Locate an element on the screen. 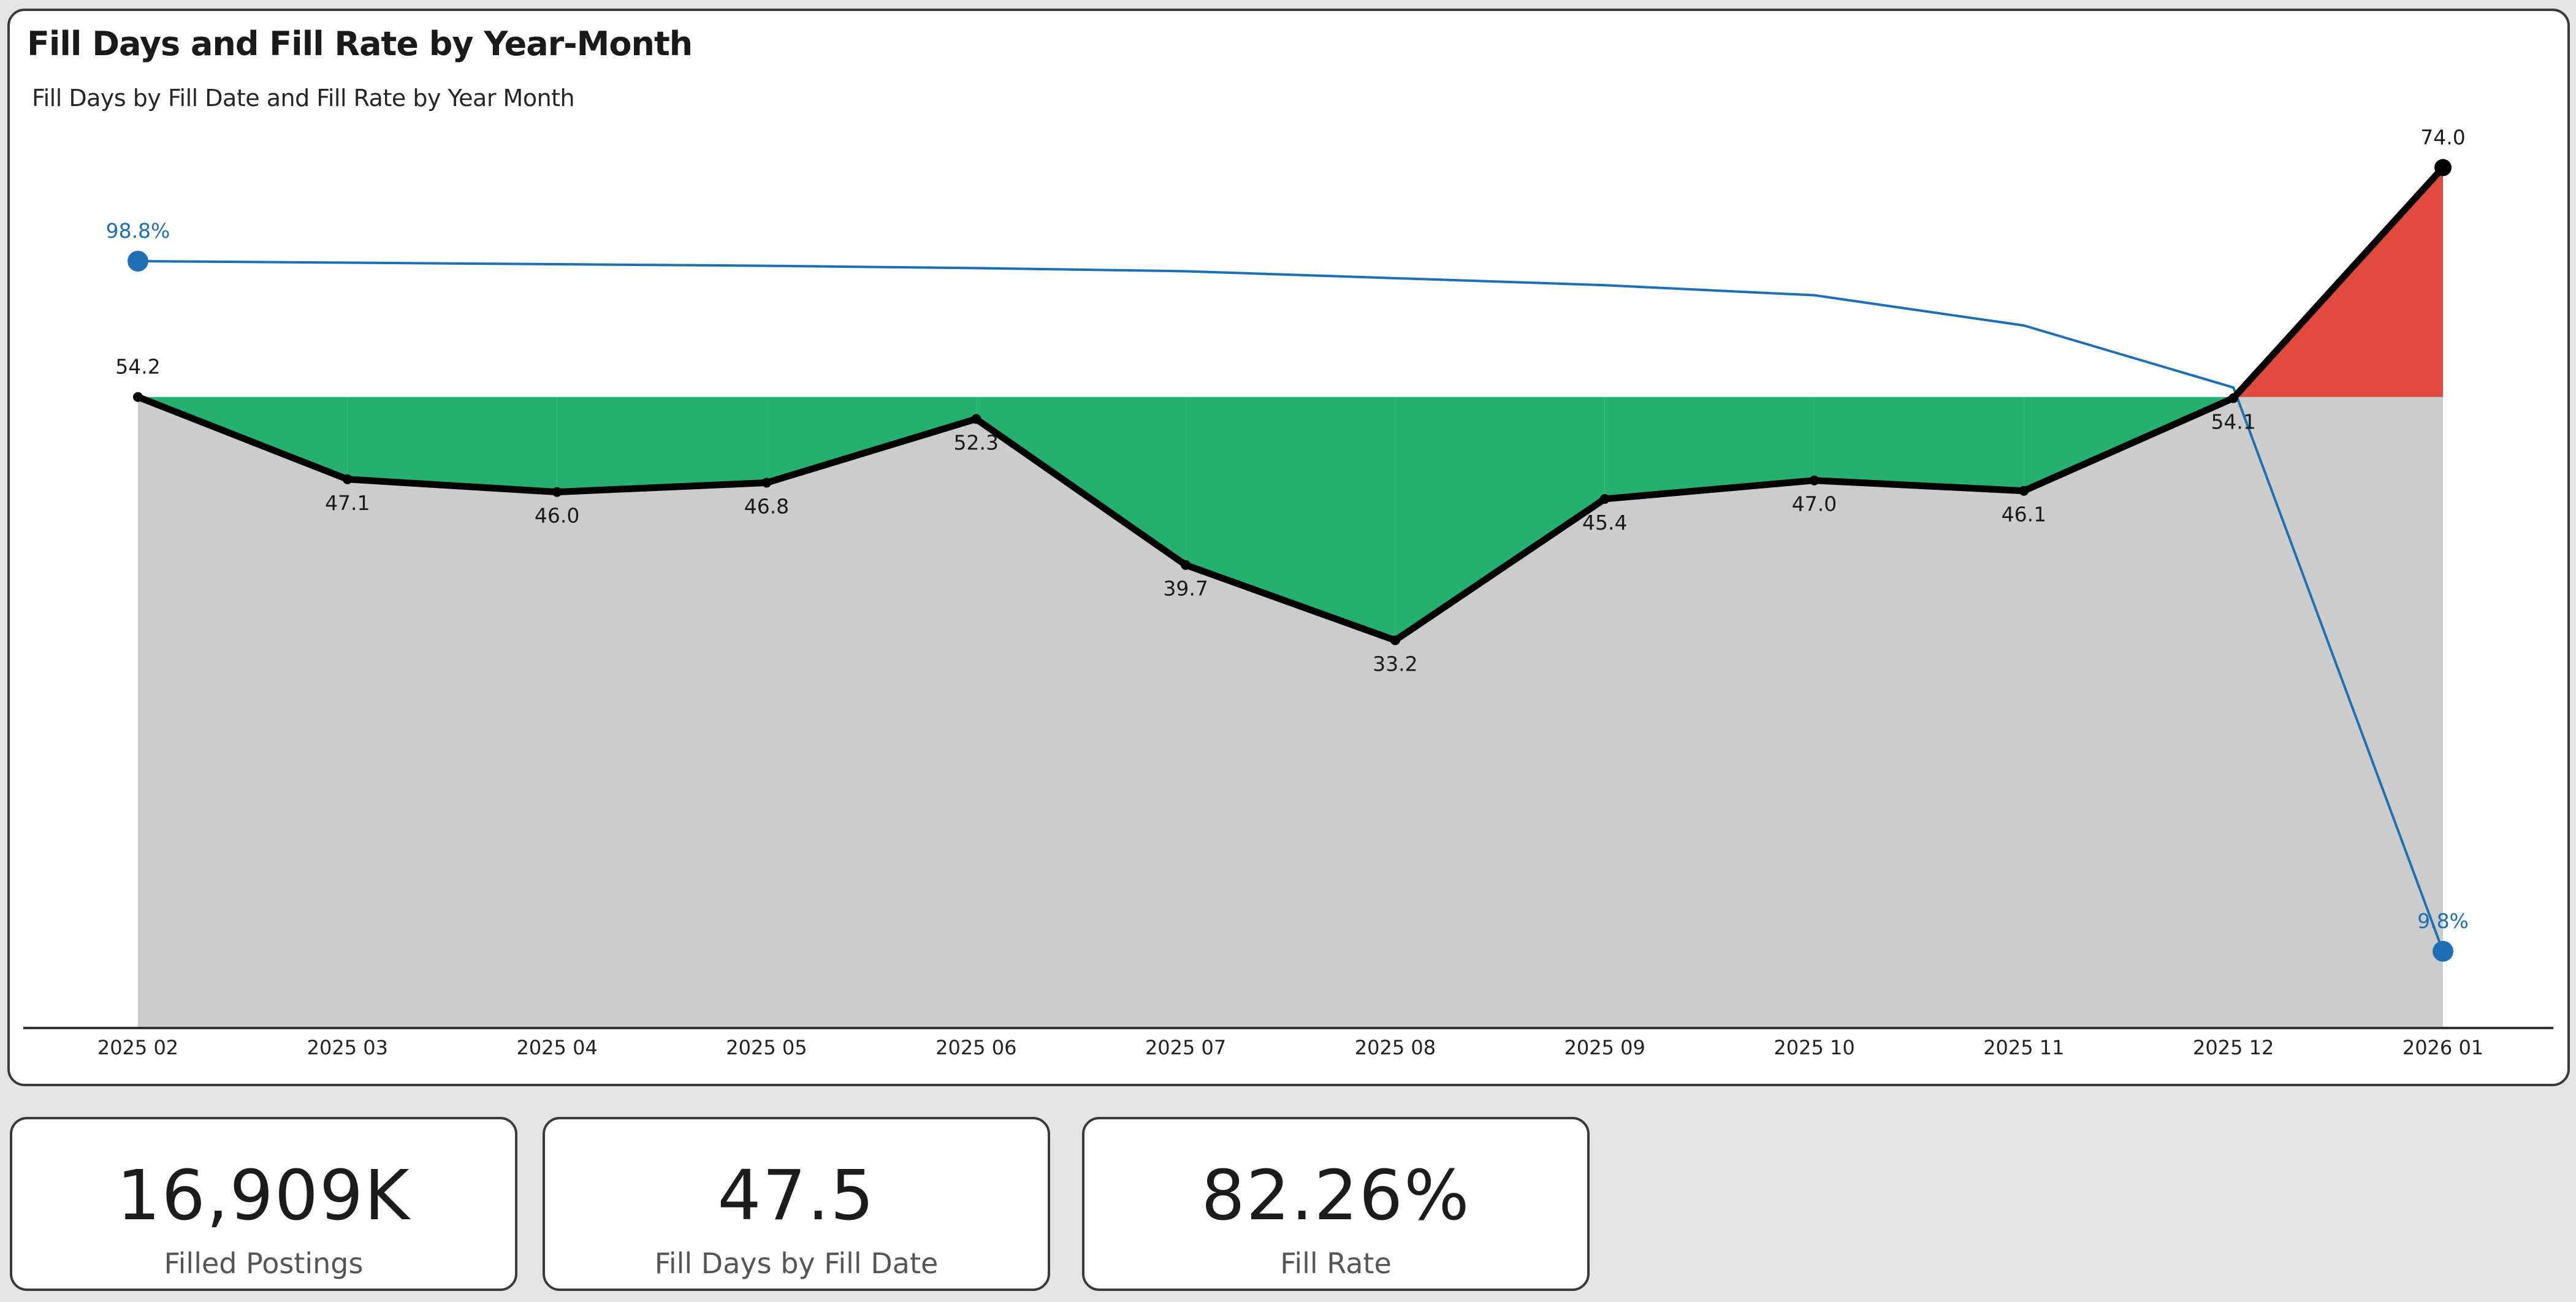 This screenshot has width=2576, height=1302. fill-days-label: 45.4 is located at coordinates (1604, 523).